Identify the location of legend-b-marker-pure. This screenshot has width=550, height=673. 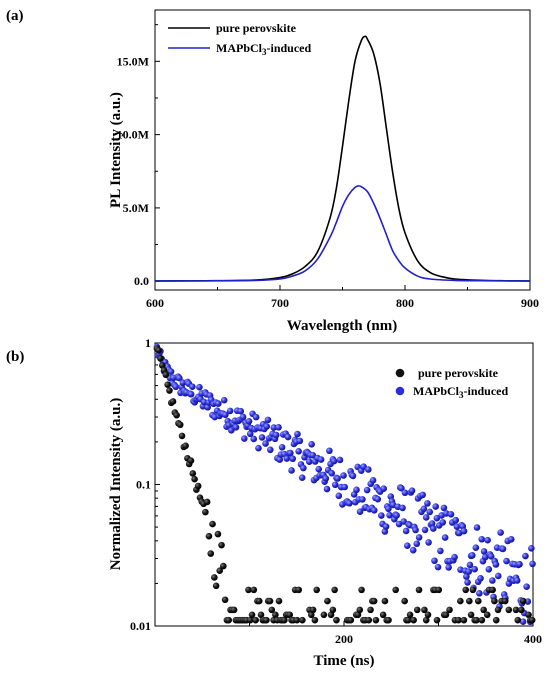
(400, 373).